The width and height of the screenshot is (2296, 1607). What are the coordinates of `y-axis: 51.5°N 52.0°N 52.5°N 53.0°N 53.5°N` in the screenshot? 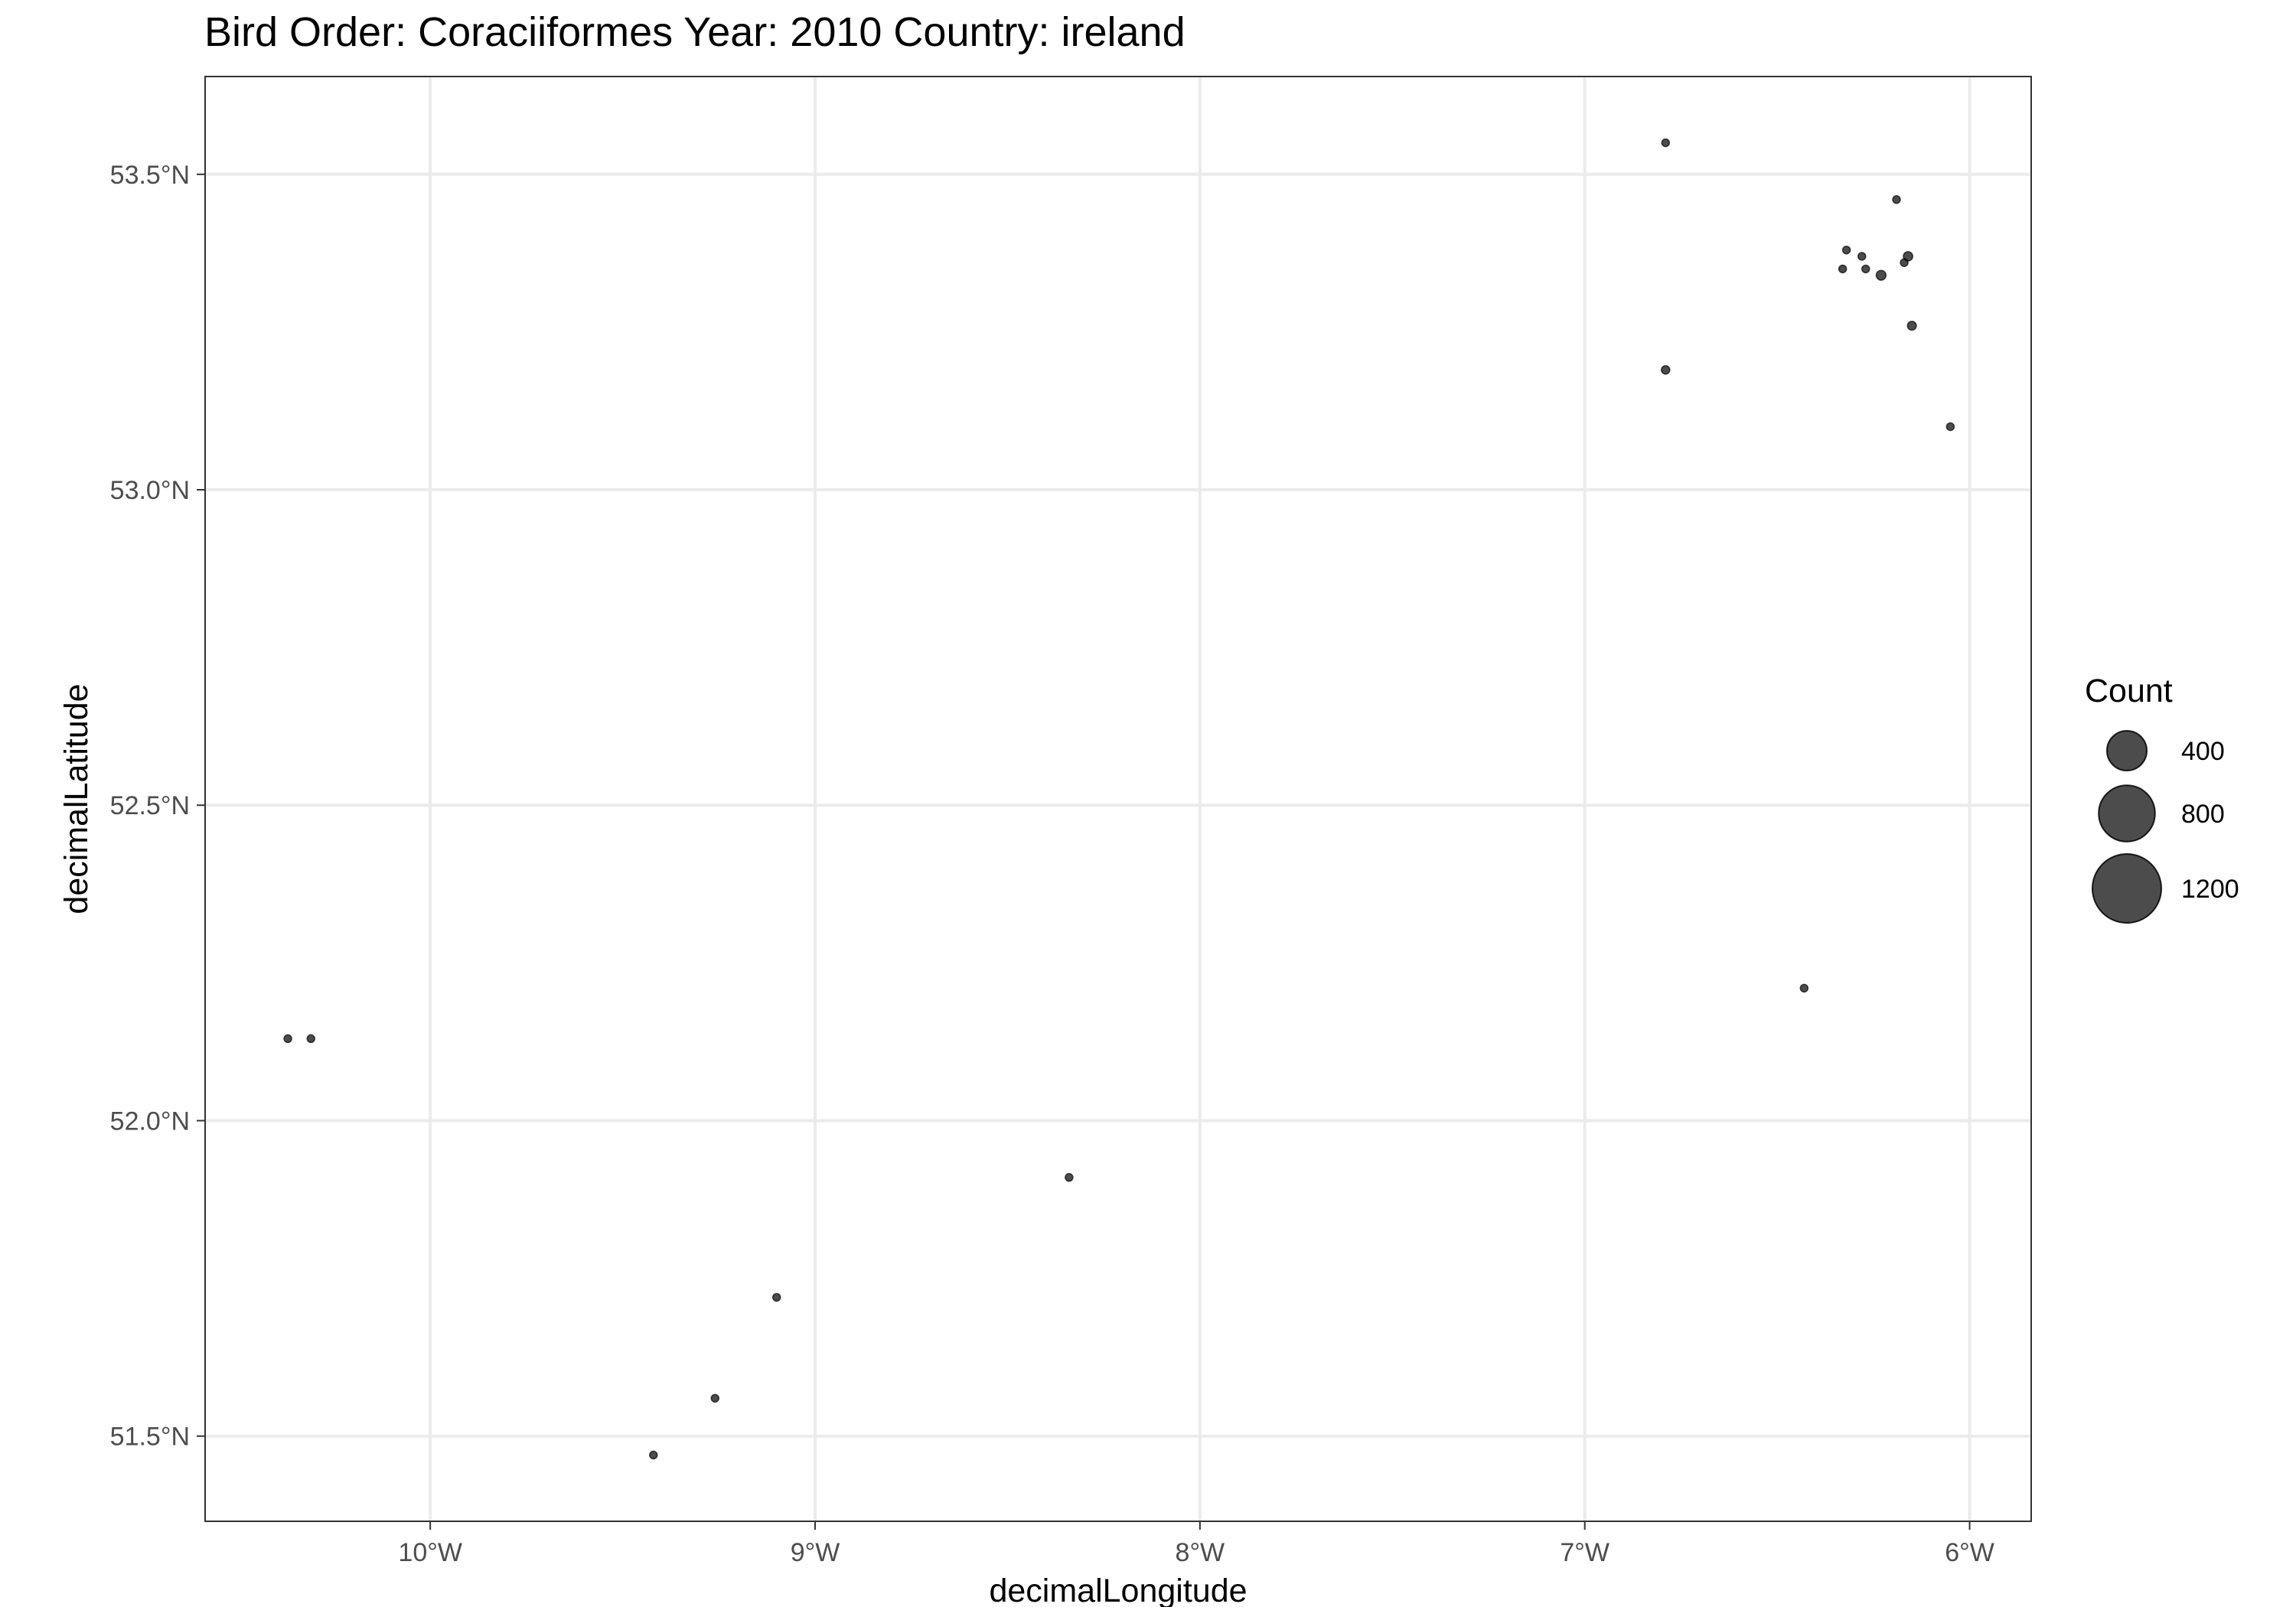 It's located at (157, 806).